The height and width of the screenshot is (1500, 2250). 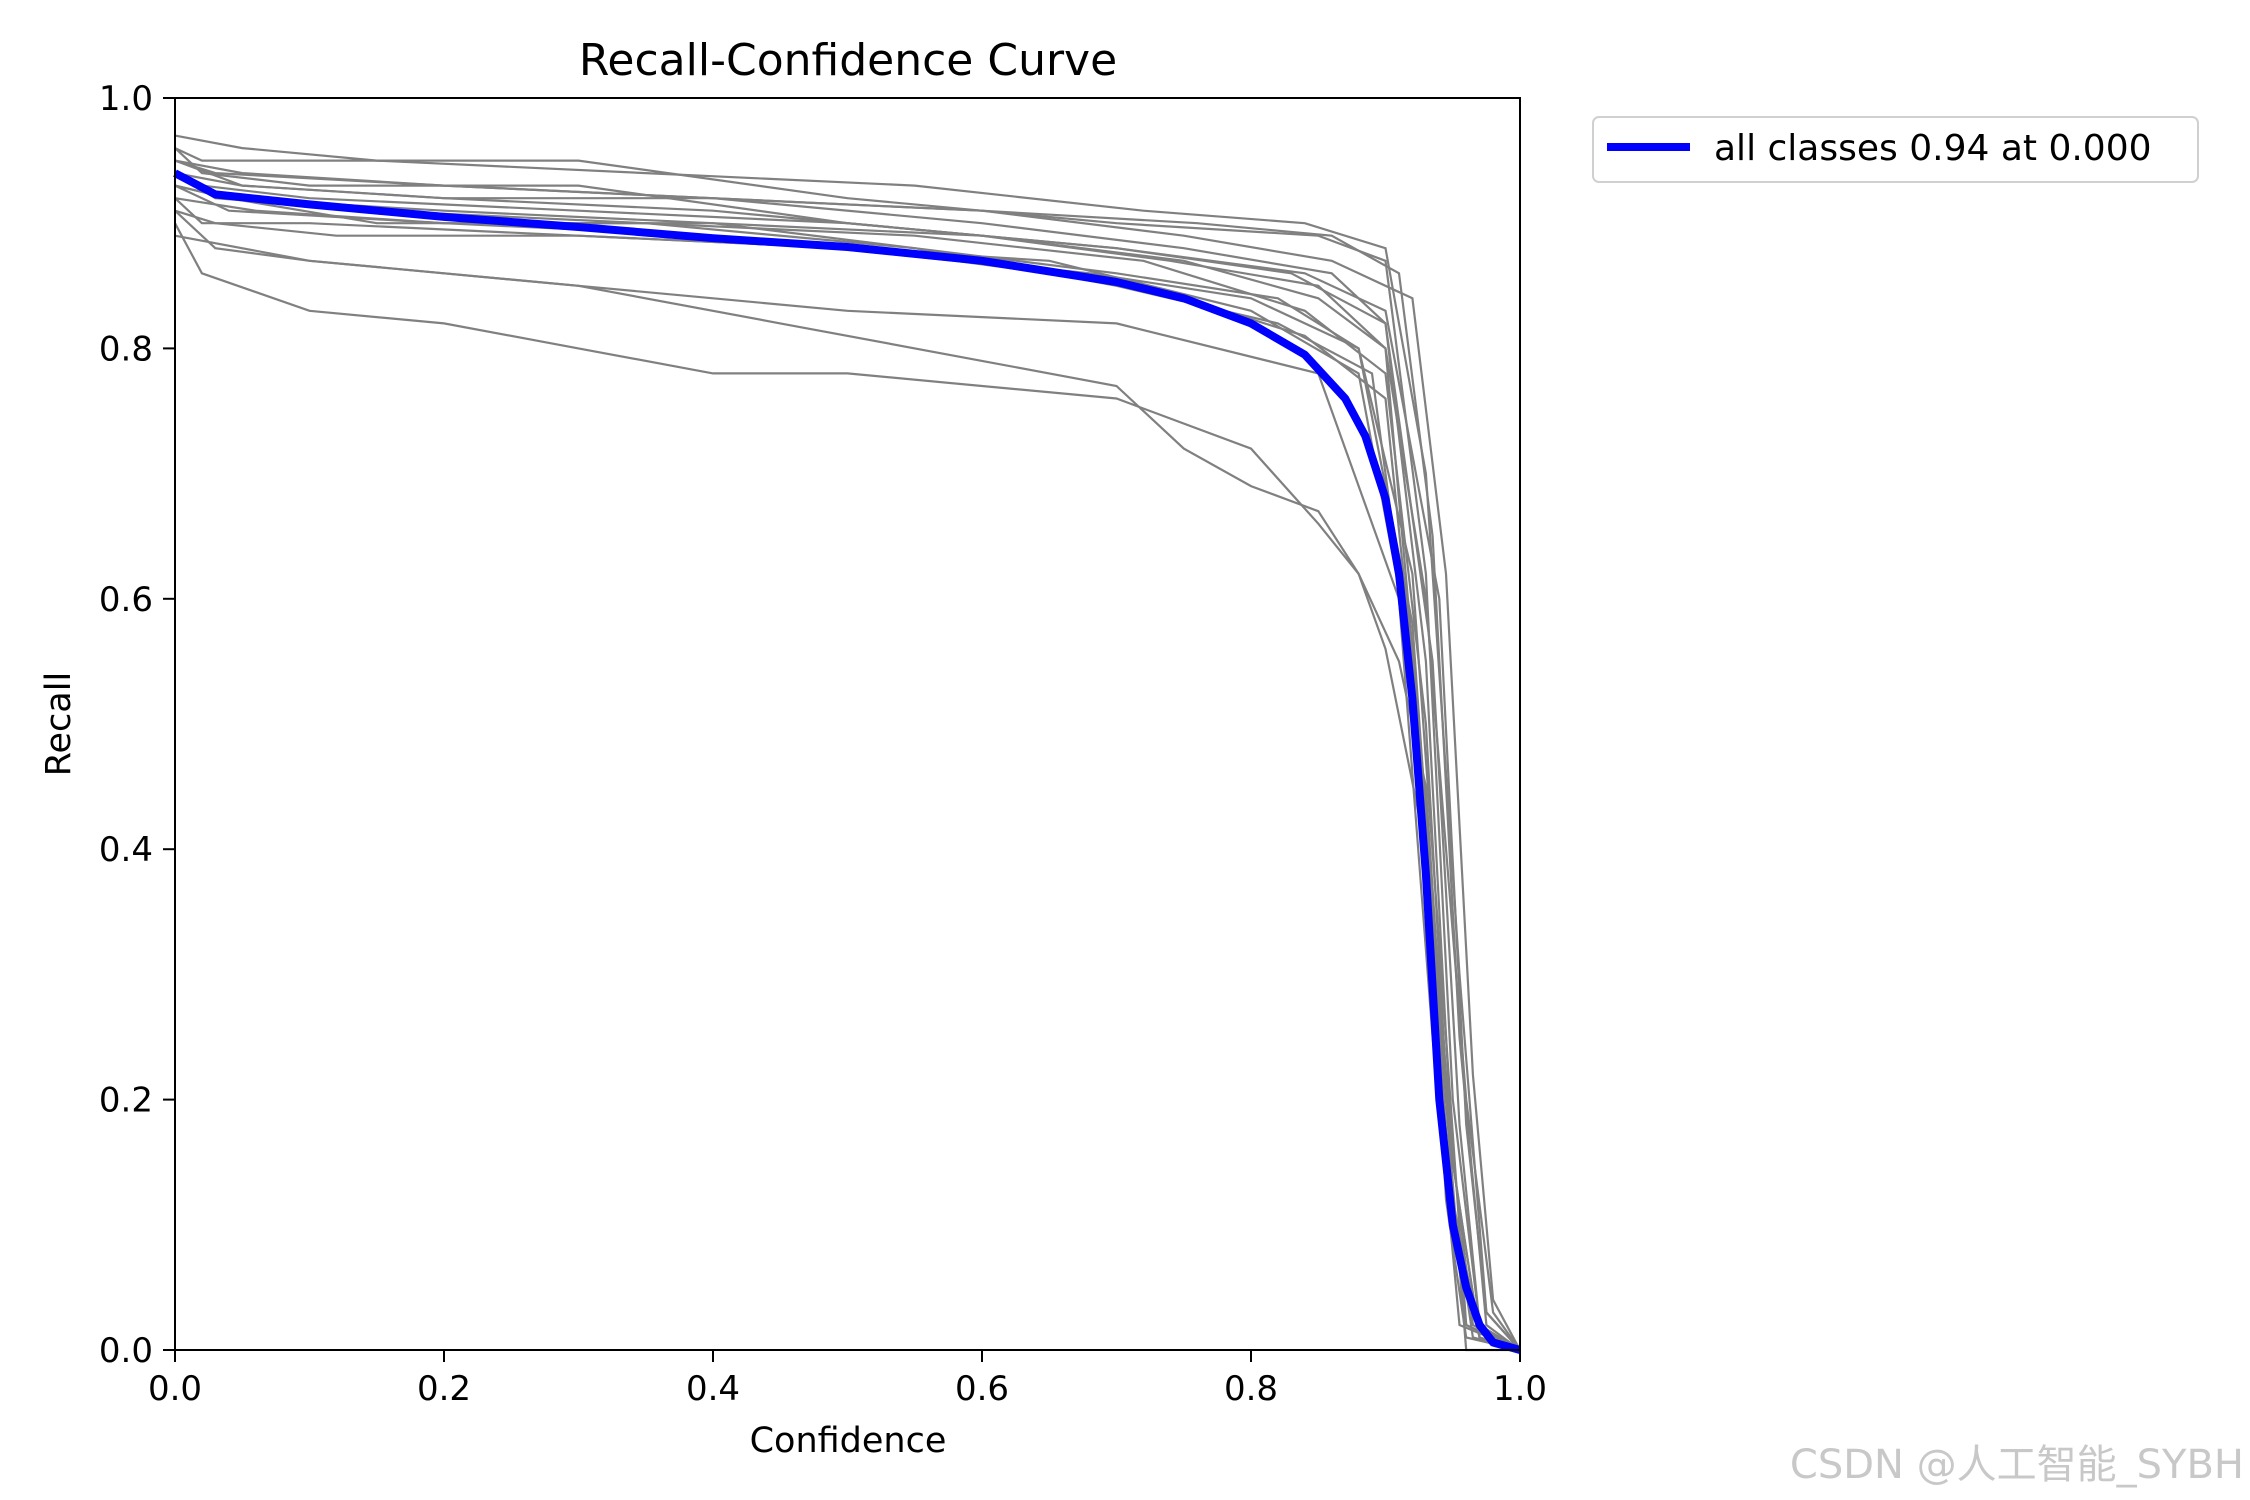 I want to click on watermark: CSDN @人工智能_SYBH, so click(x=2016, y=1465).